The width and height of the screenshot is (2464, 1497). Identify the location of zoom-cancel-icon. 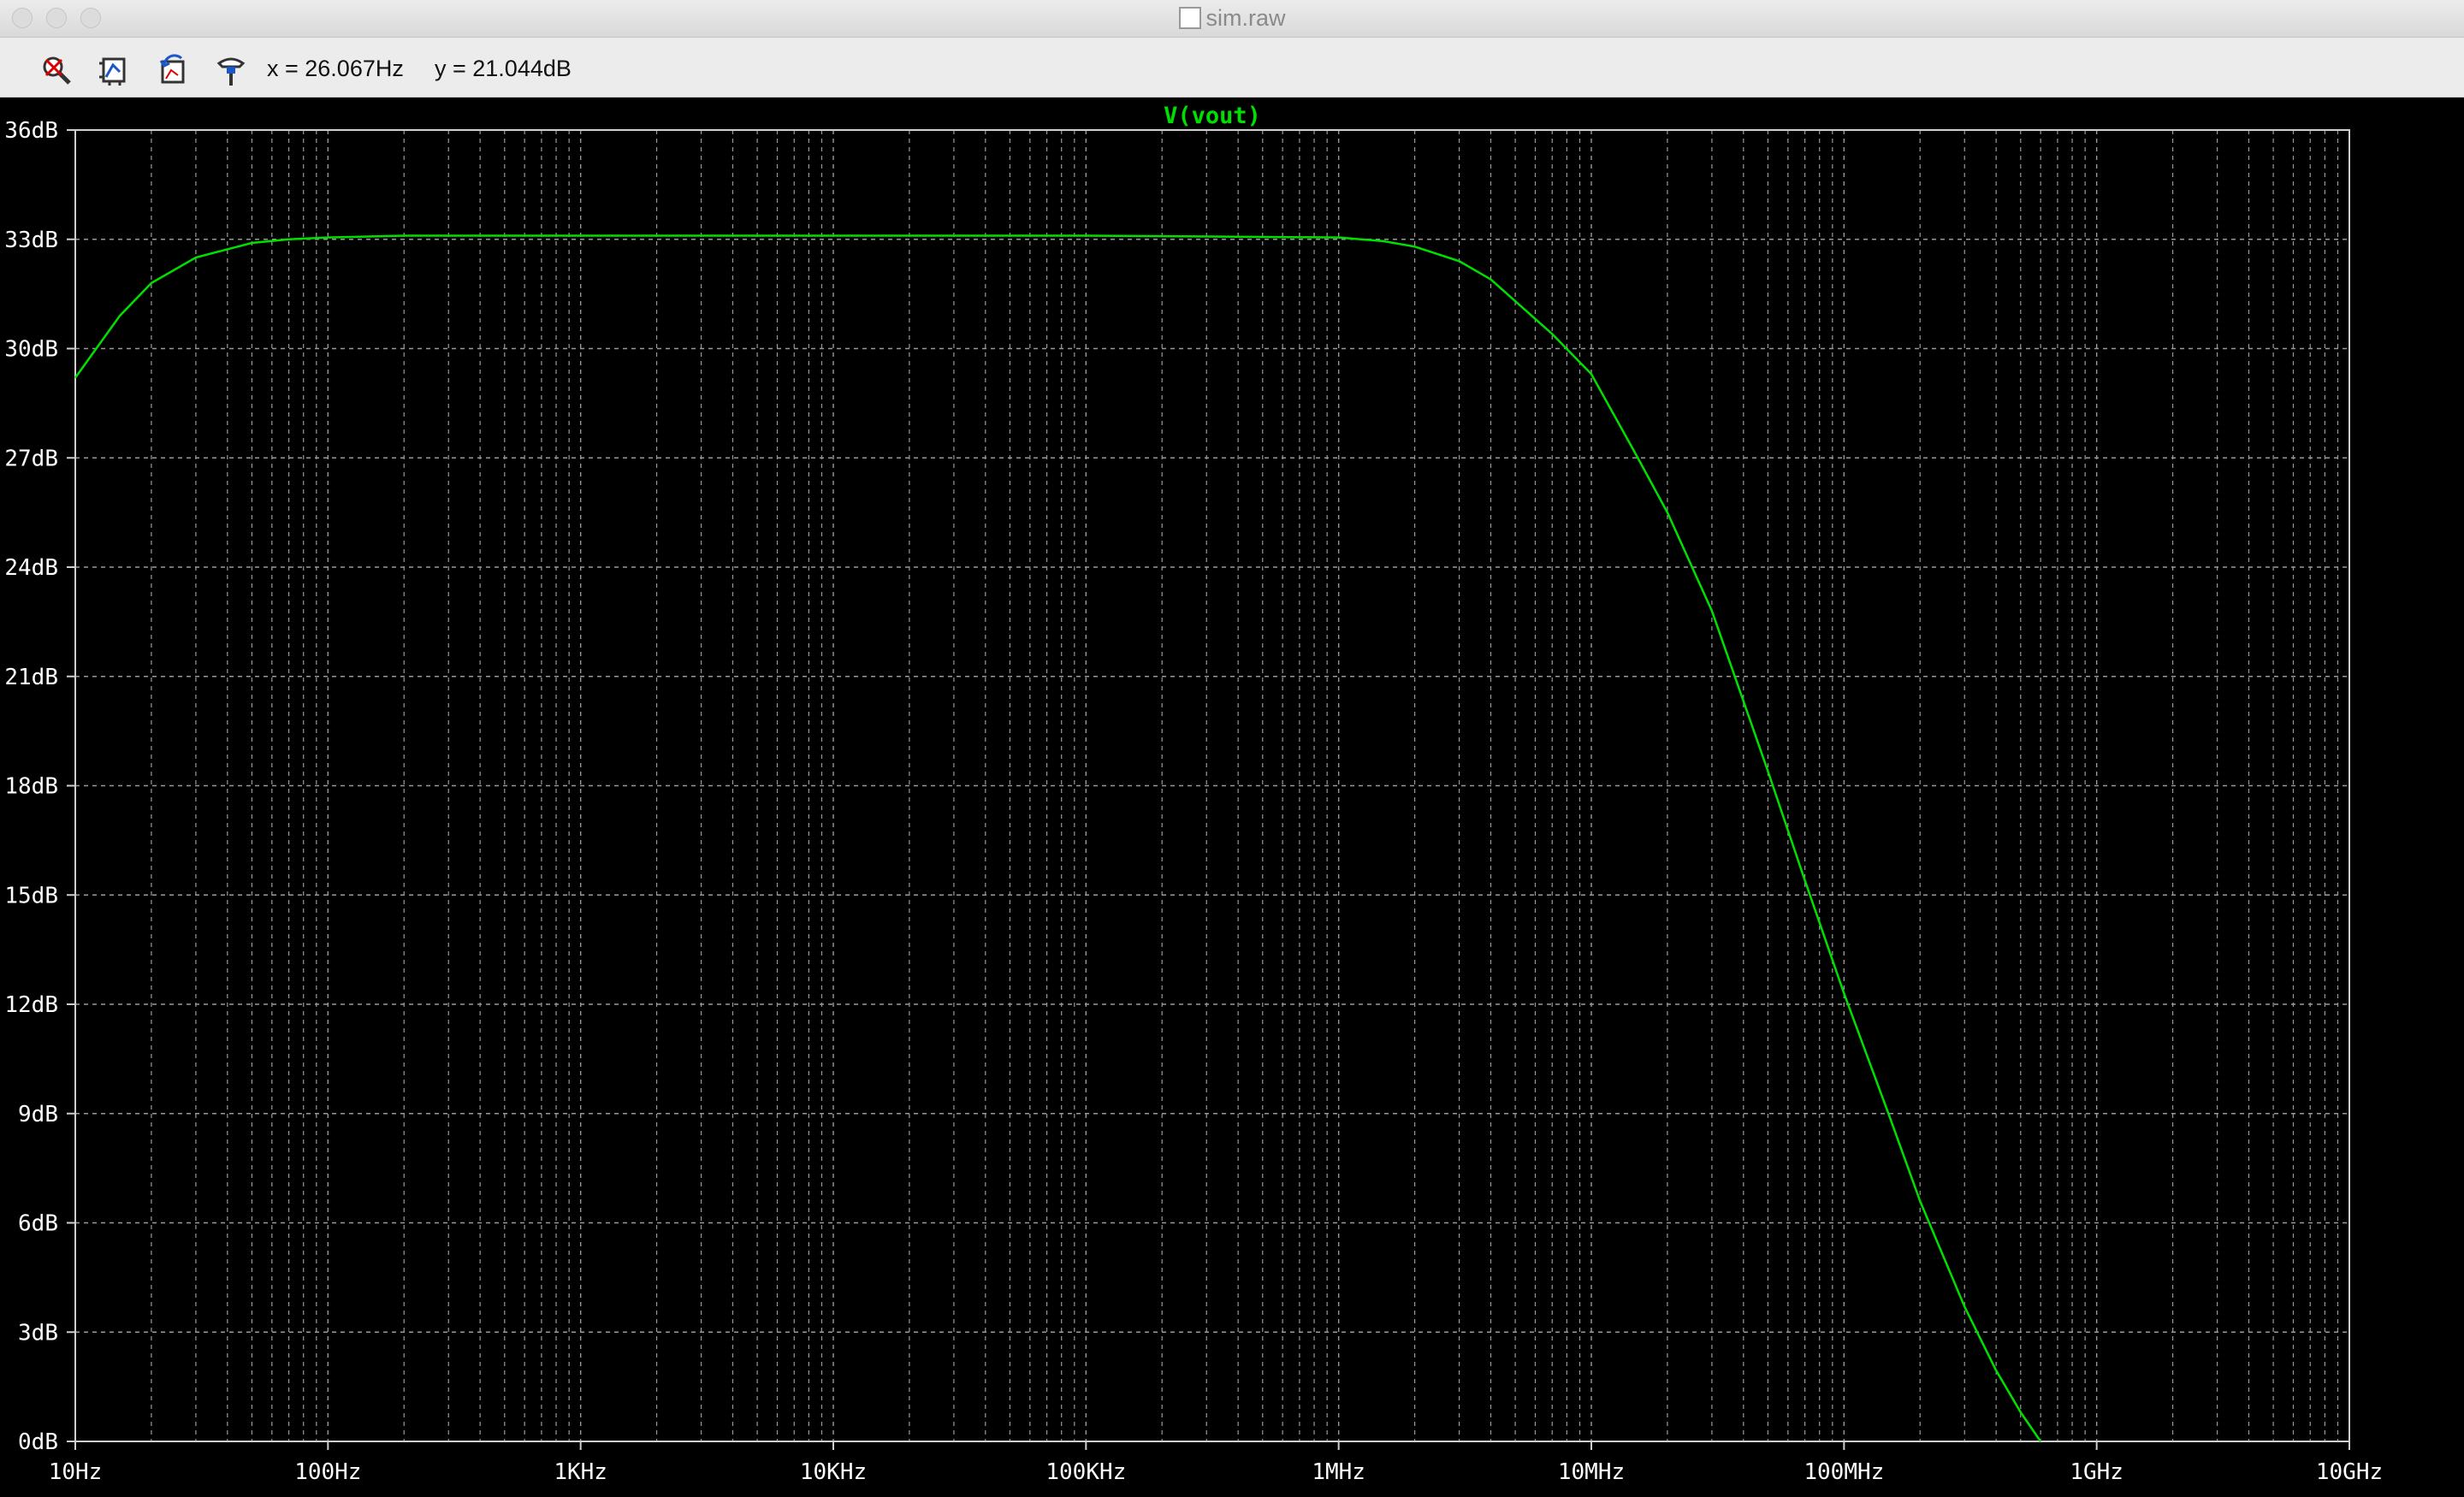
(56, 70).